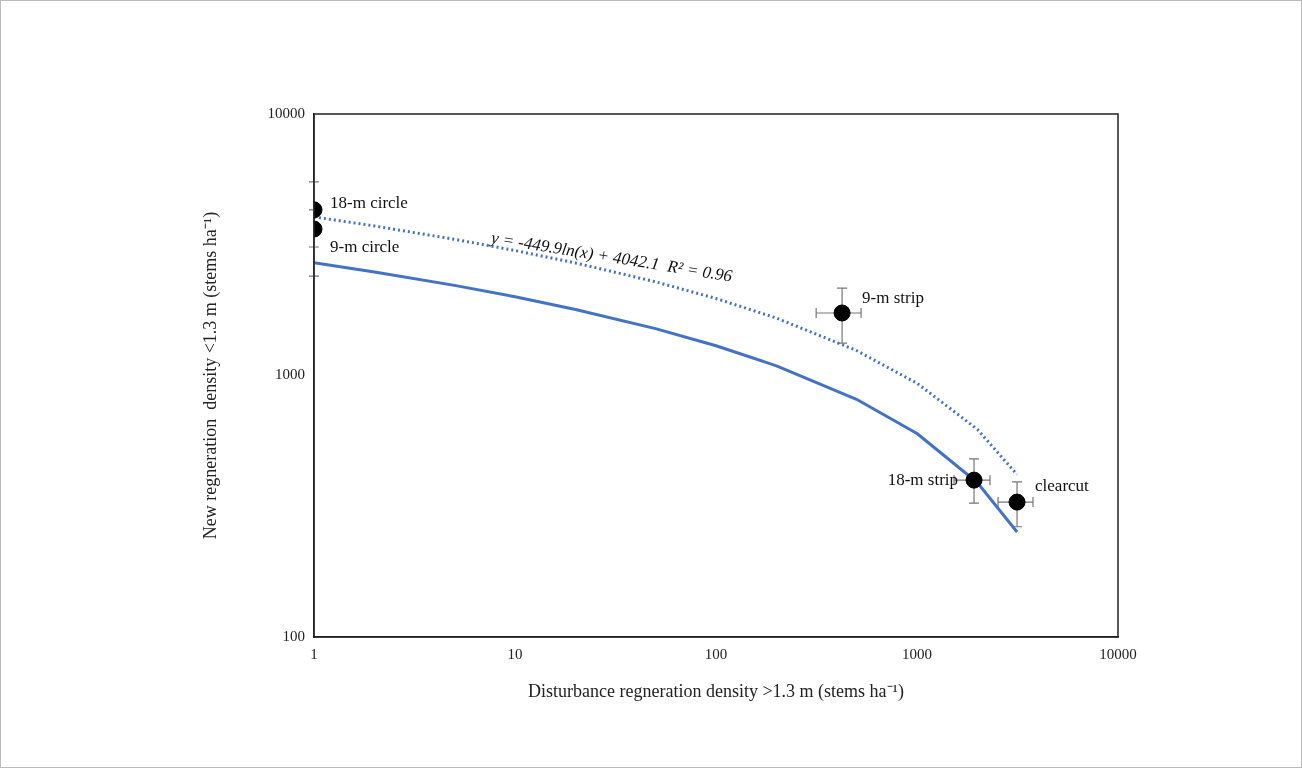  Describe the element at coordinates (1118, 653) in the screenshot. I see `x-tick-label: 10000` at that location.